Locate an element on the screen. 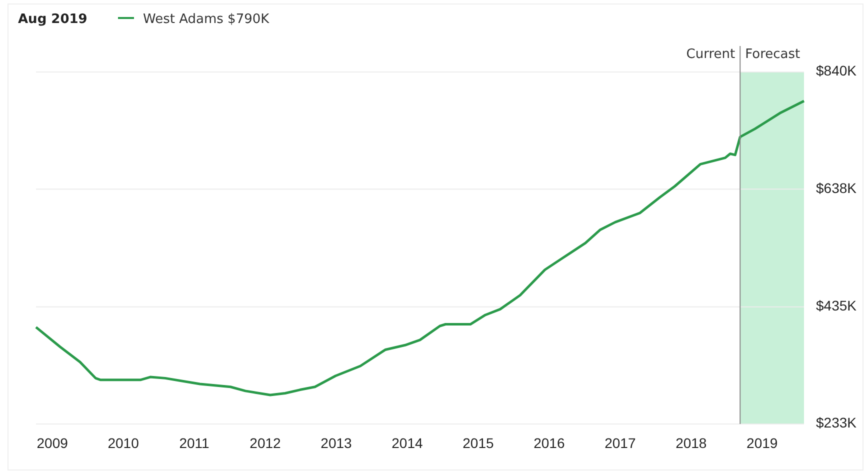 The width and height of the screenshot is (867, 474). x-tick-label: 2018 is located at coordinates (691, 442).